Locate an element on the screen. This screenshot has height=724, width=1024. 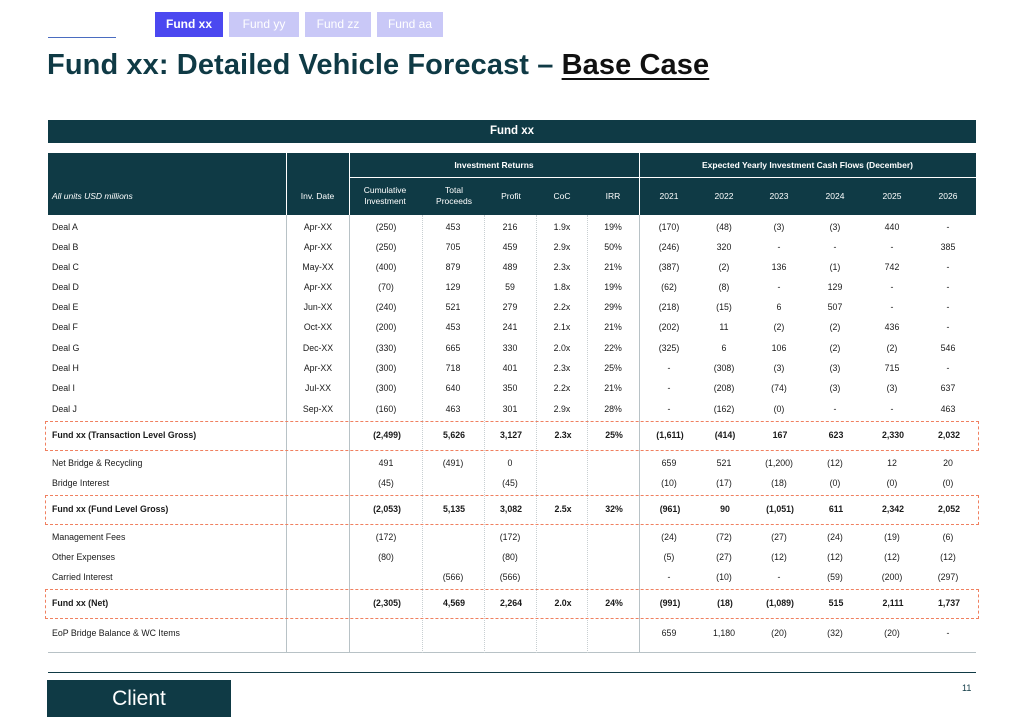
table-cell: 20 is located at coordinates (948, 463).